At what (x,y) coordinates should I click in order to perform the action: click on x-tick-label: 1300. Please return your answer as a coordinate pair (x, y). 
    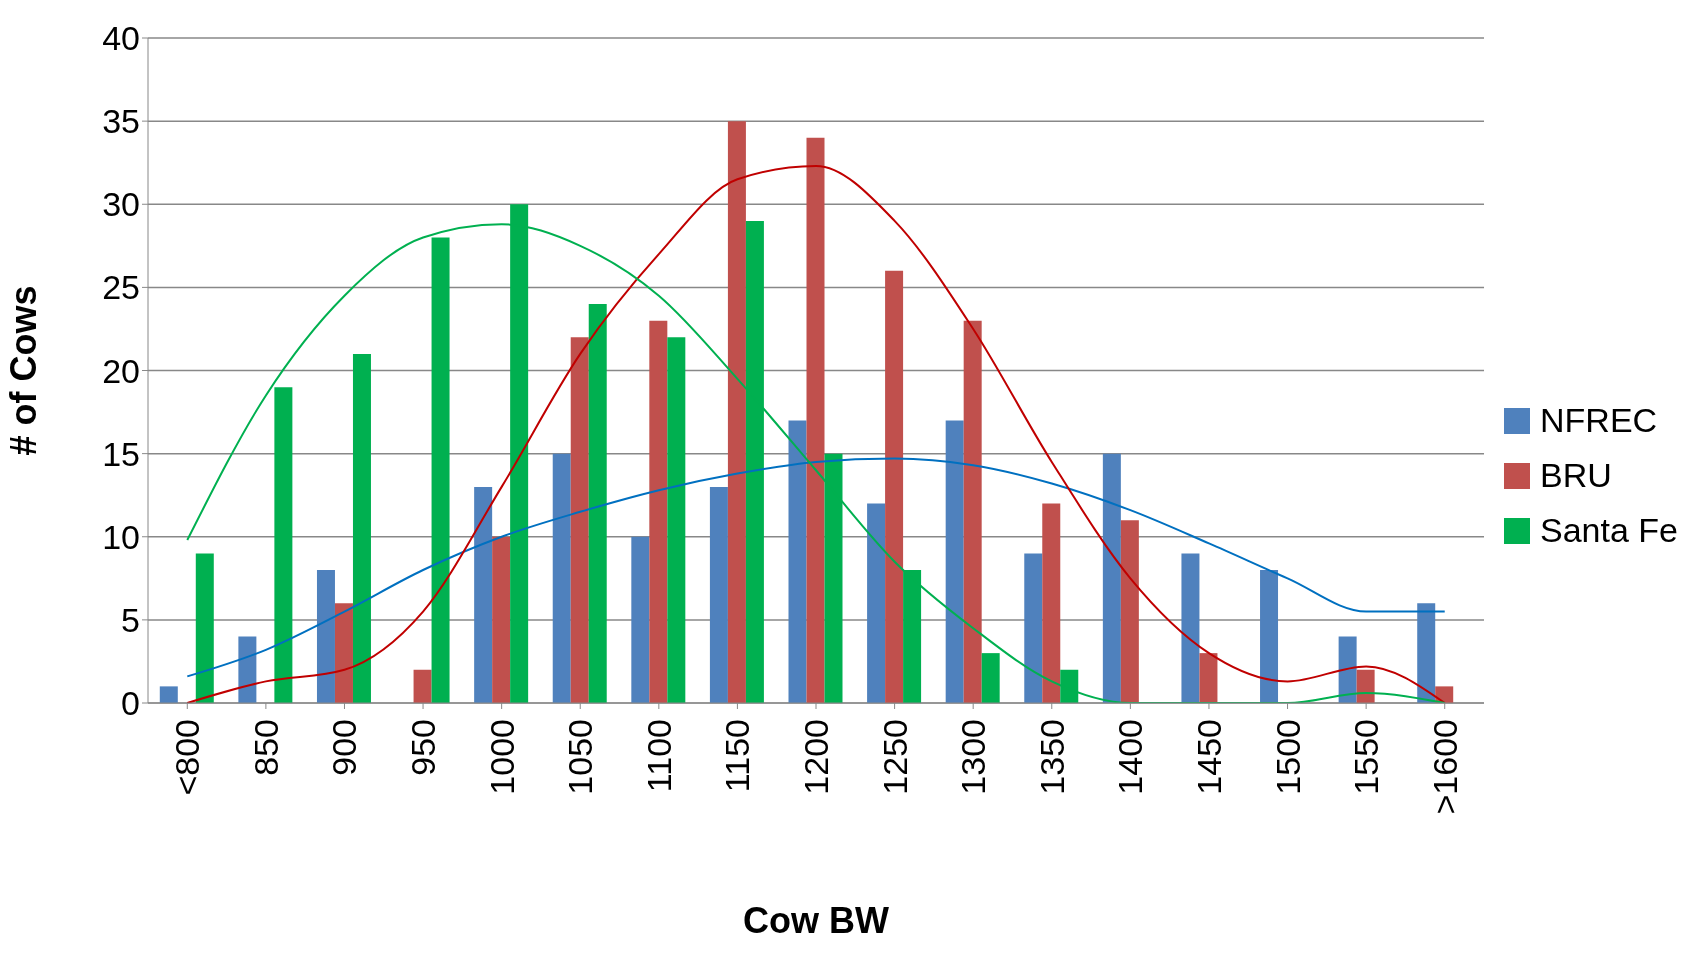
    Looking at the image, I should click on (973, 757).